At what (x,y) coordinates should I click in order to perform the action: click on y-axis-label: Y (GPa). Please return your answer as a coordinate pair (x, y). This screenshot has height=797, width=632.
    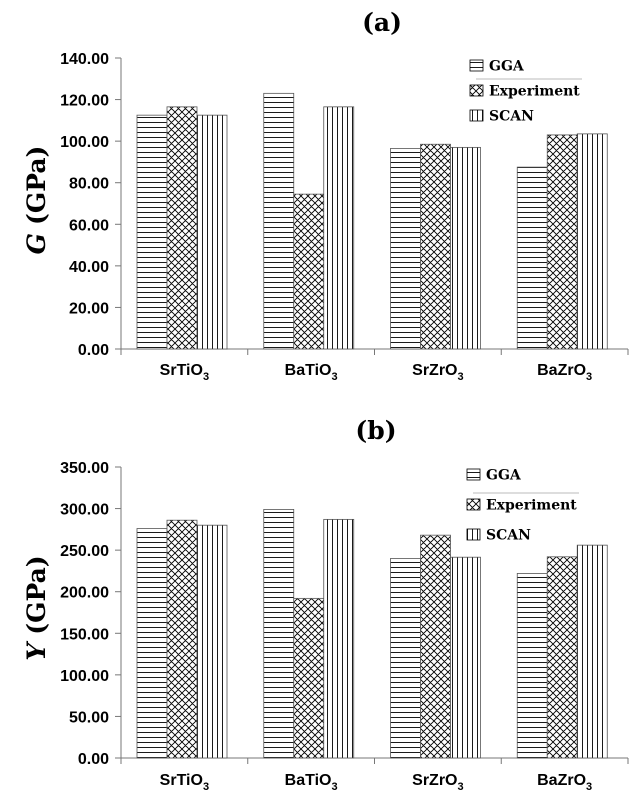
    Looking at the image, I should click on (36, 607).